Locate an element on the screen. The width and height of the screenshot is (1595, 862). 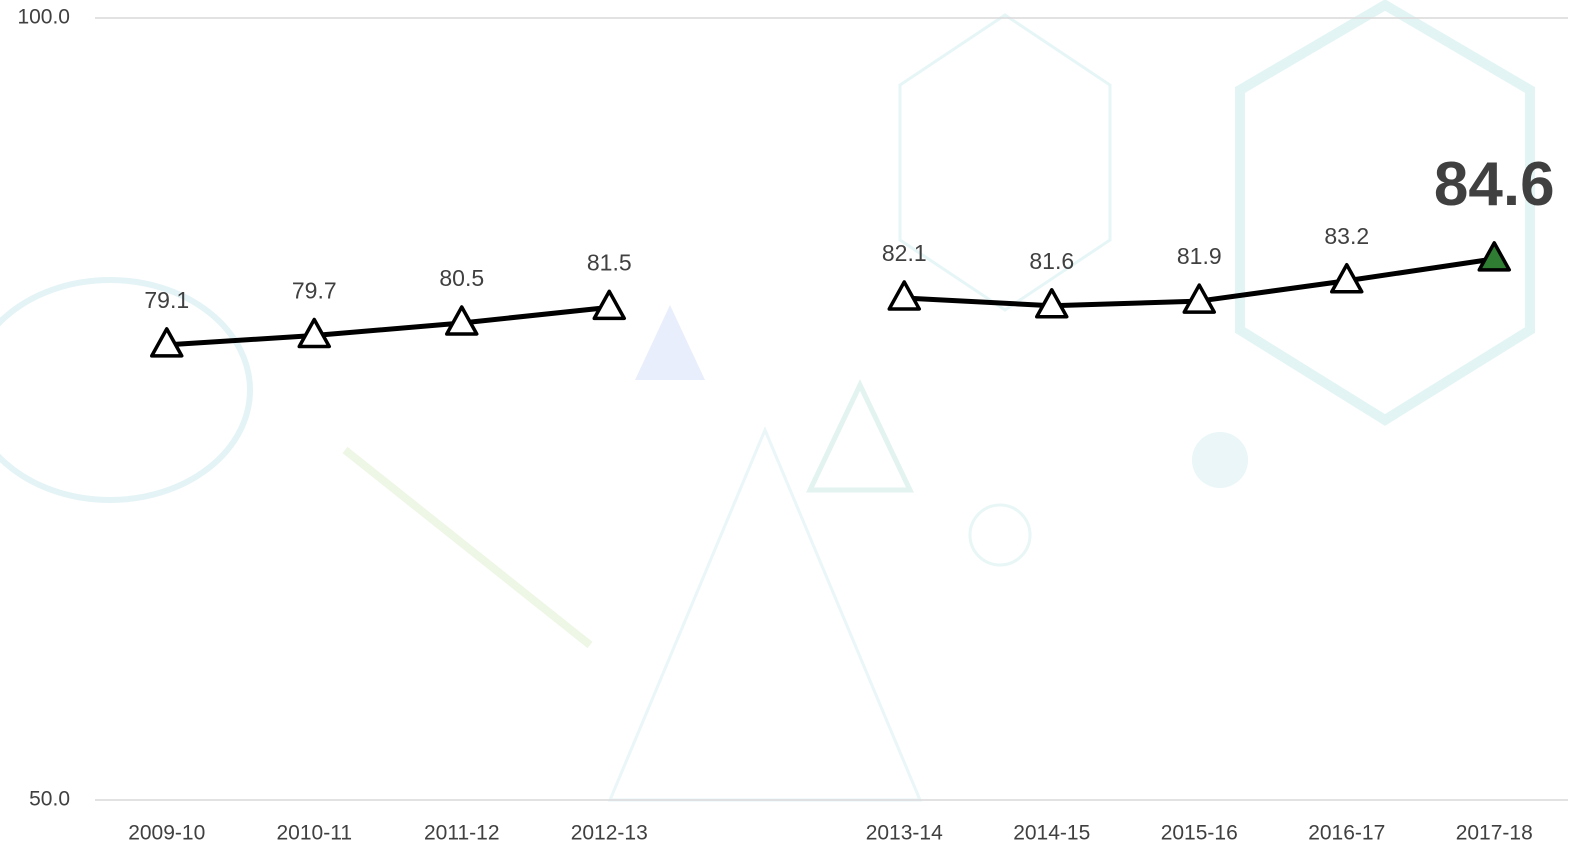
x-tick-label: 2010-11 is located at coordinates (314, 833).